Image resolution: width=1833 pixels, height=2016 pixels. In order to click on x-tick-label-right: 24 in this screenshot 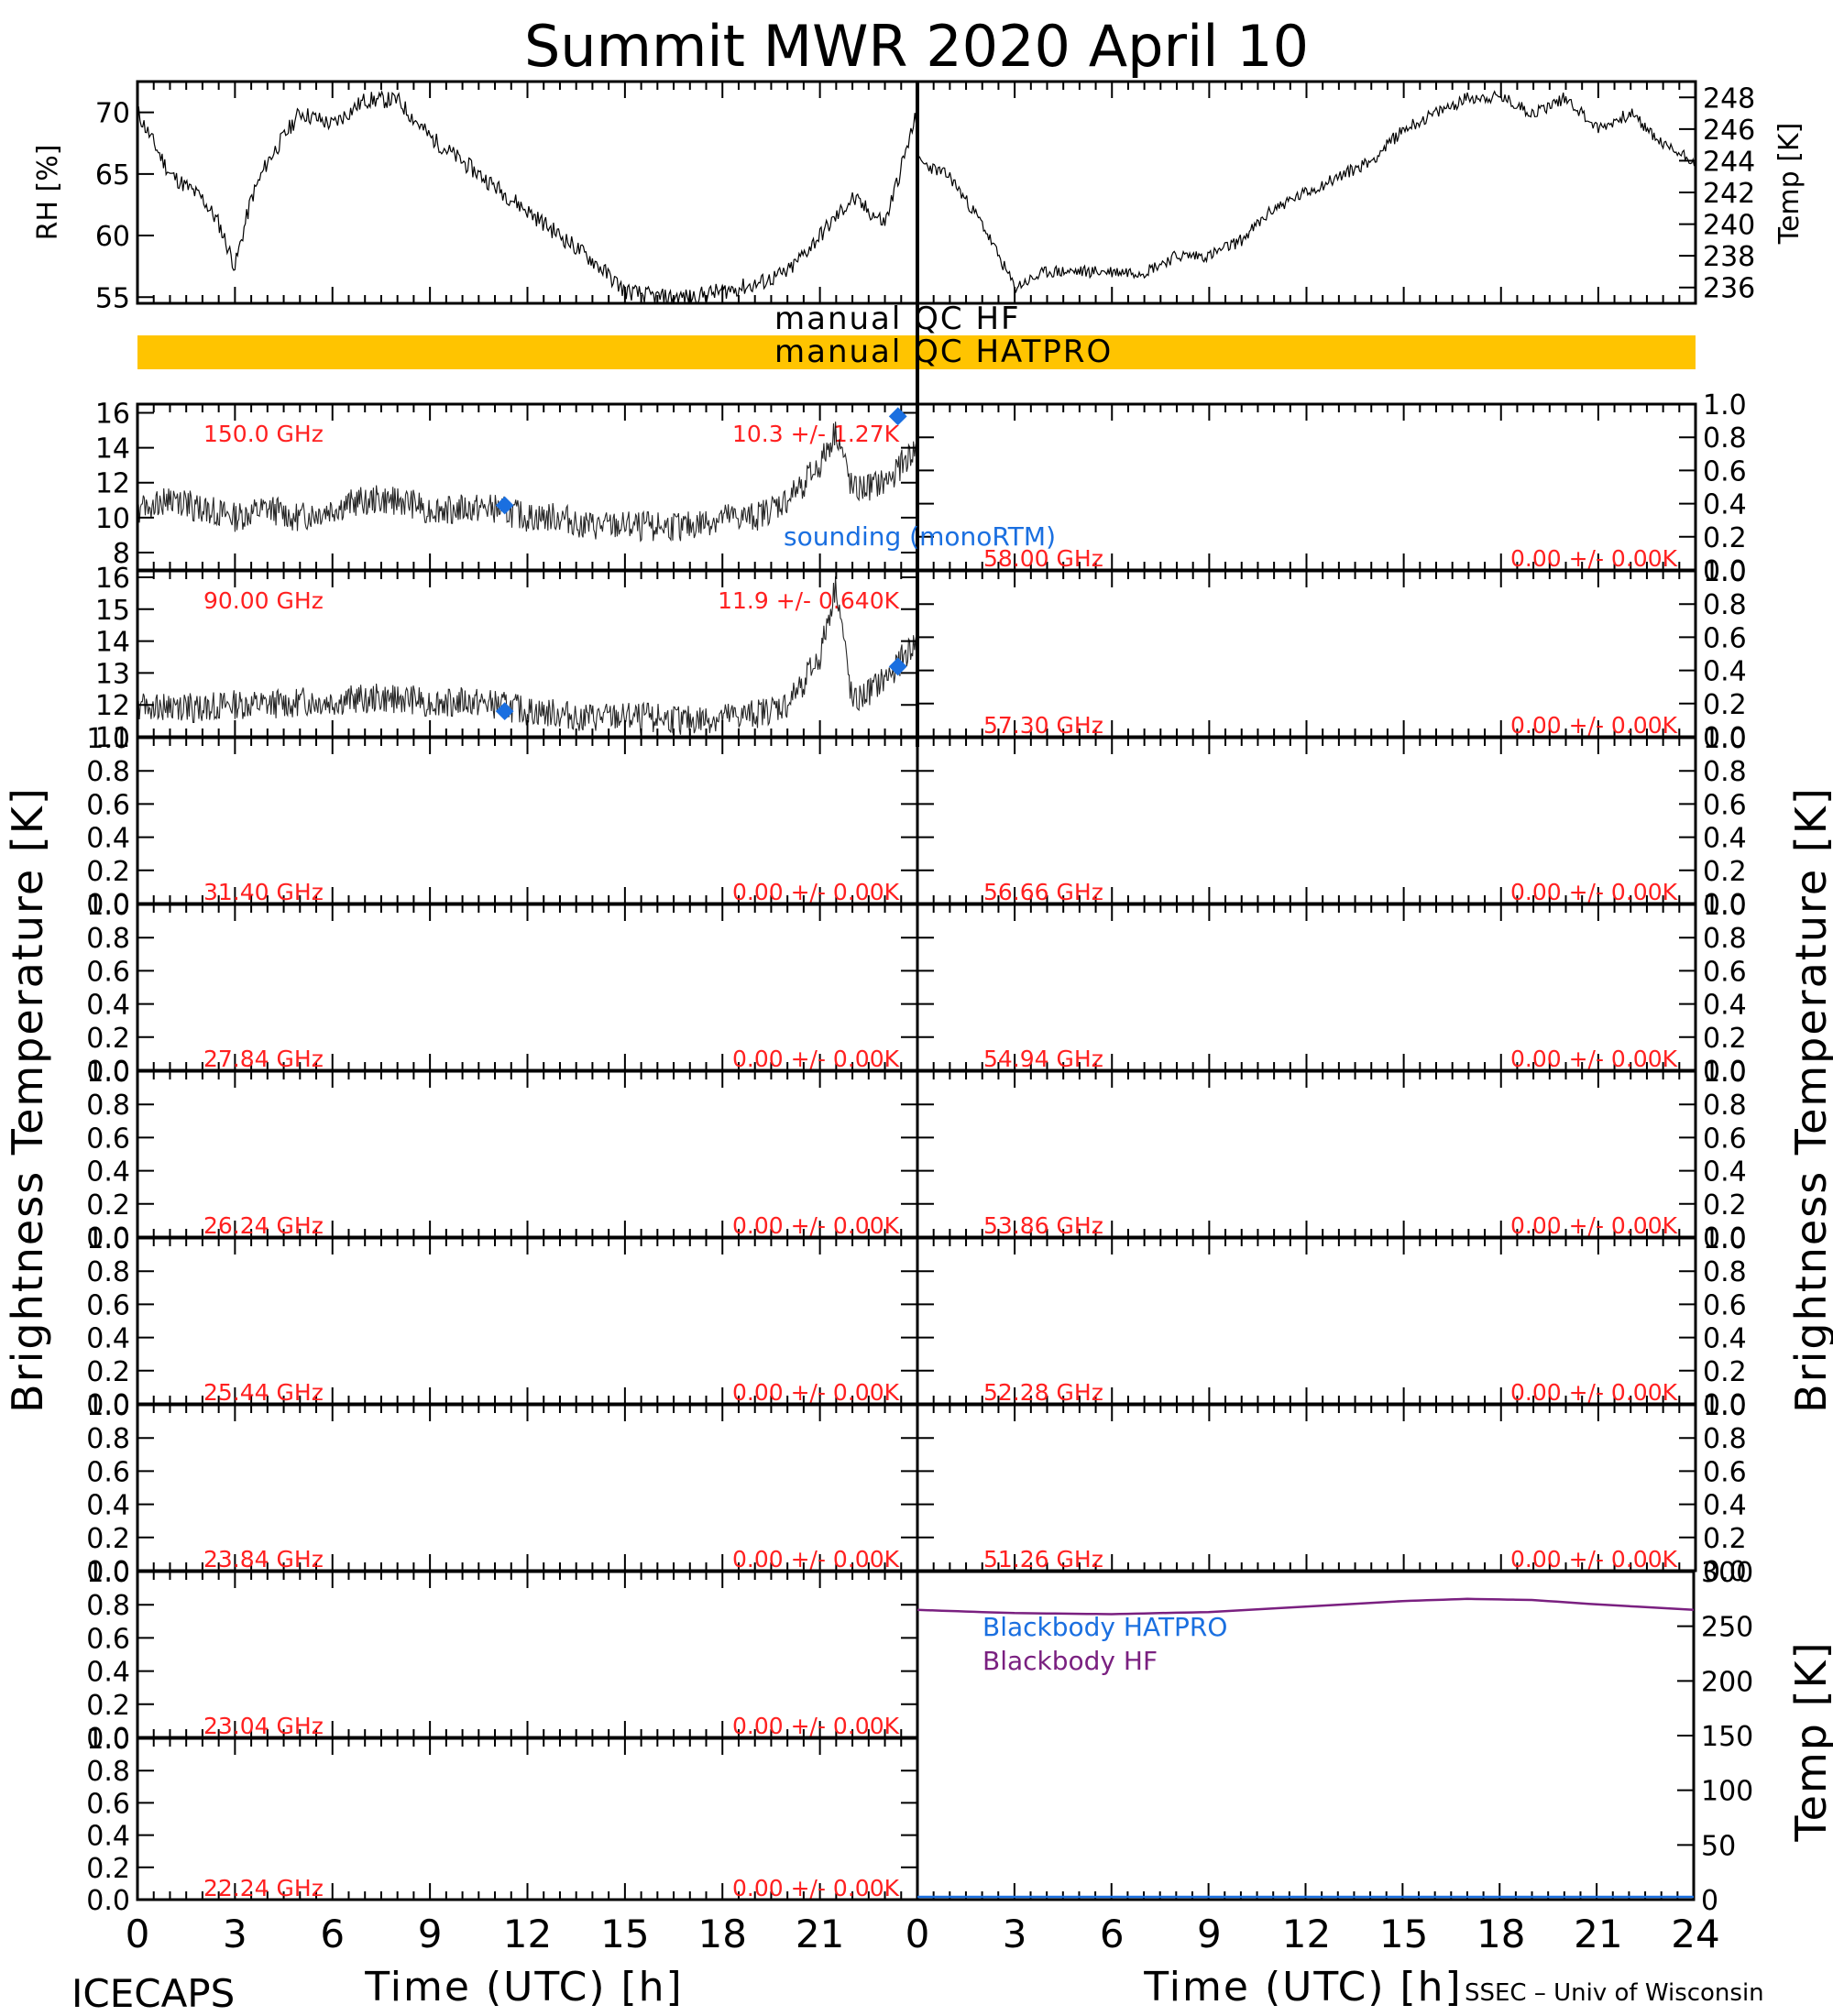, I will do `click(1695, 1934)`.